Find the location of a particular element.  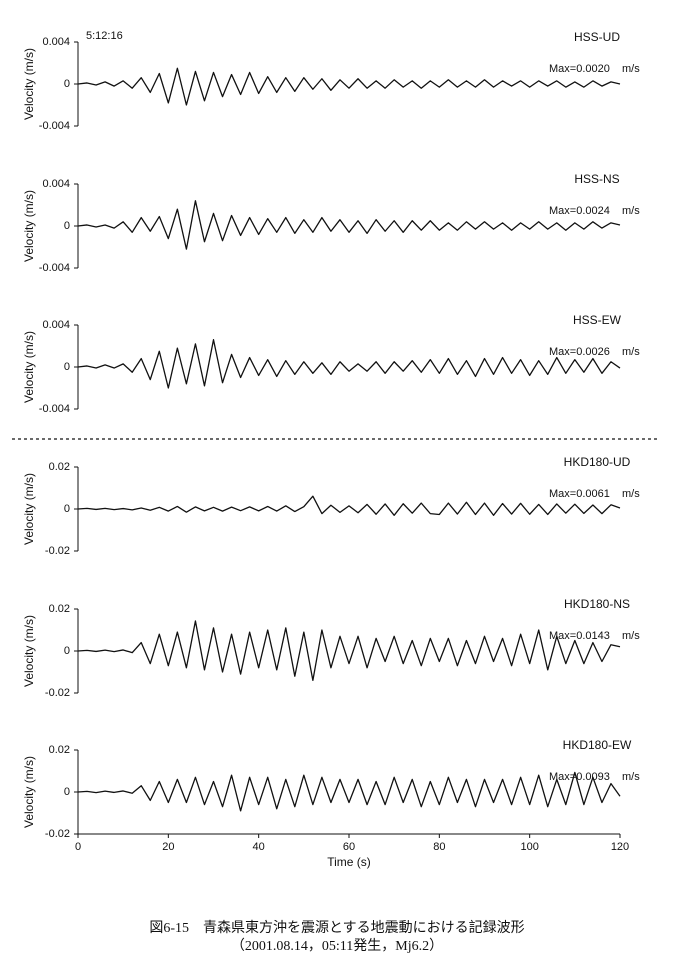

panel-title: HSS-UD is located at coordinates (597, 37).